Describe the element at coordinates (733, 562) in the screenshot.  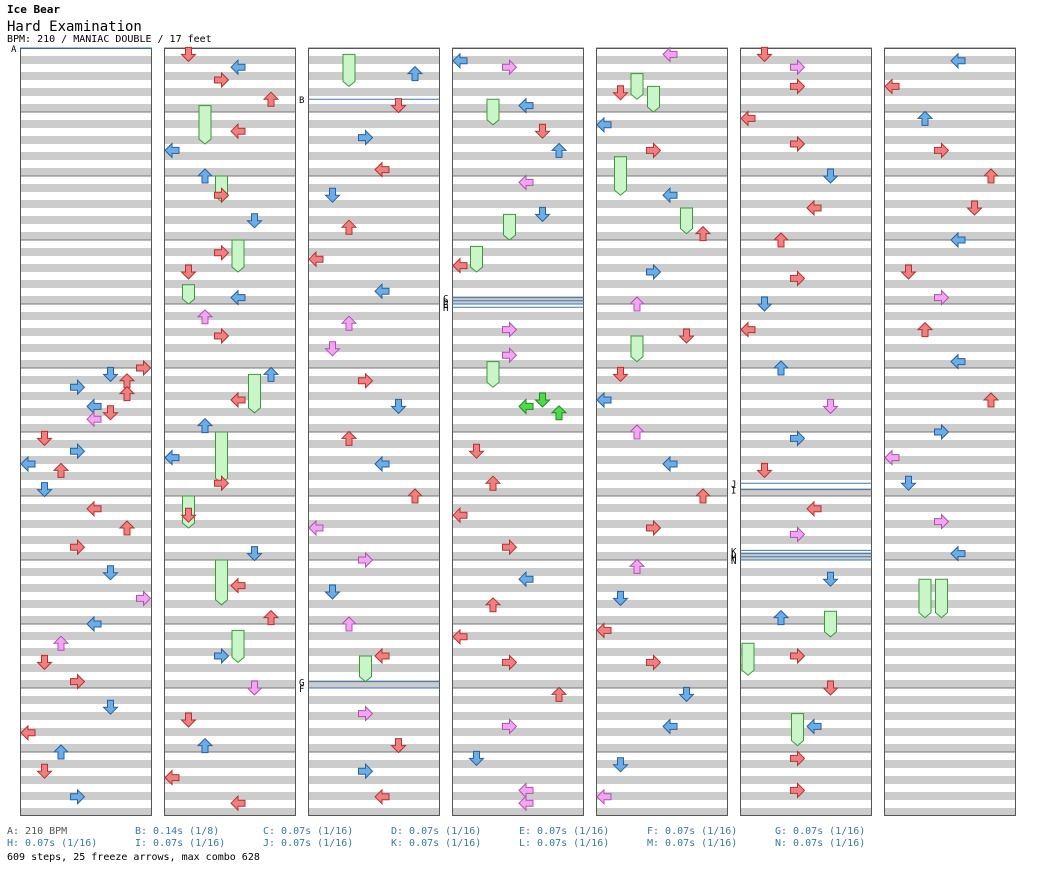
I see `marker-label: N` at that location.